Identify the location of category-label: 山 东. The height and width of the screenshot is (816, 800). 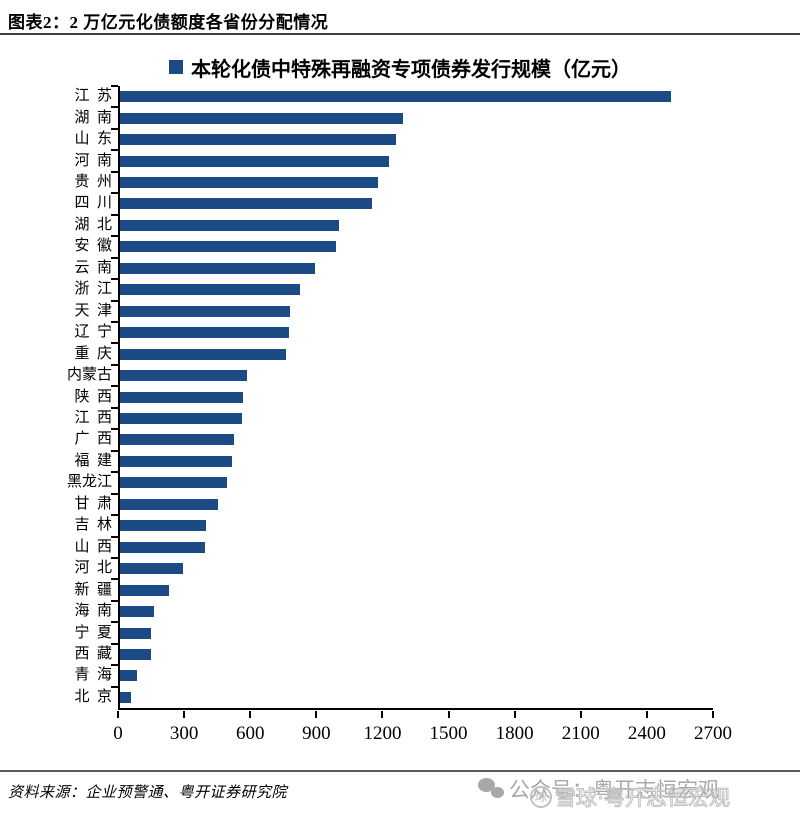
(93, 139).